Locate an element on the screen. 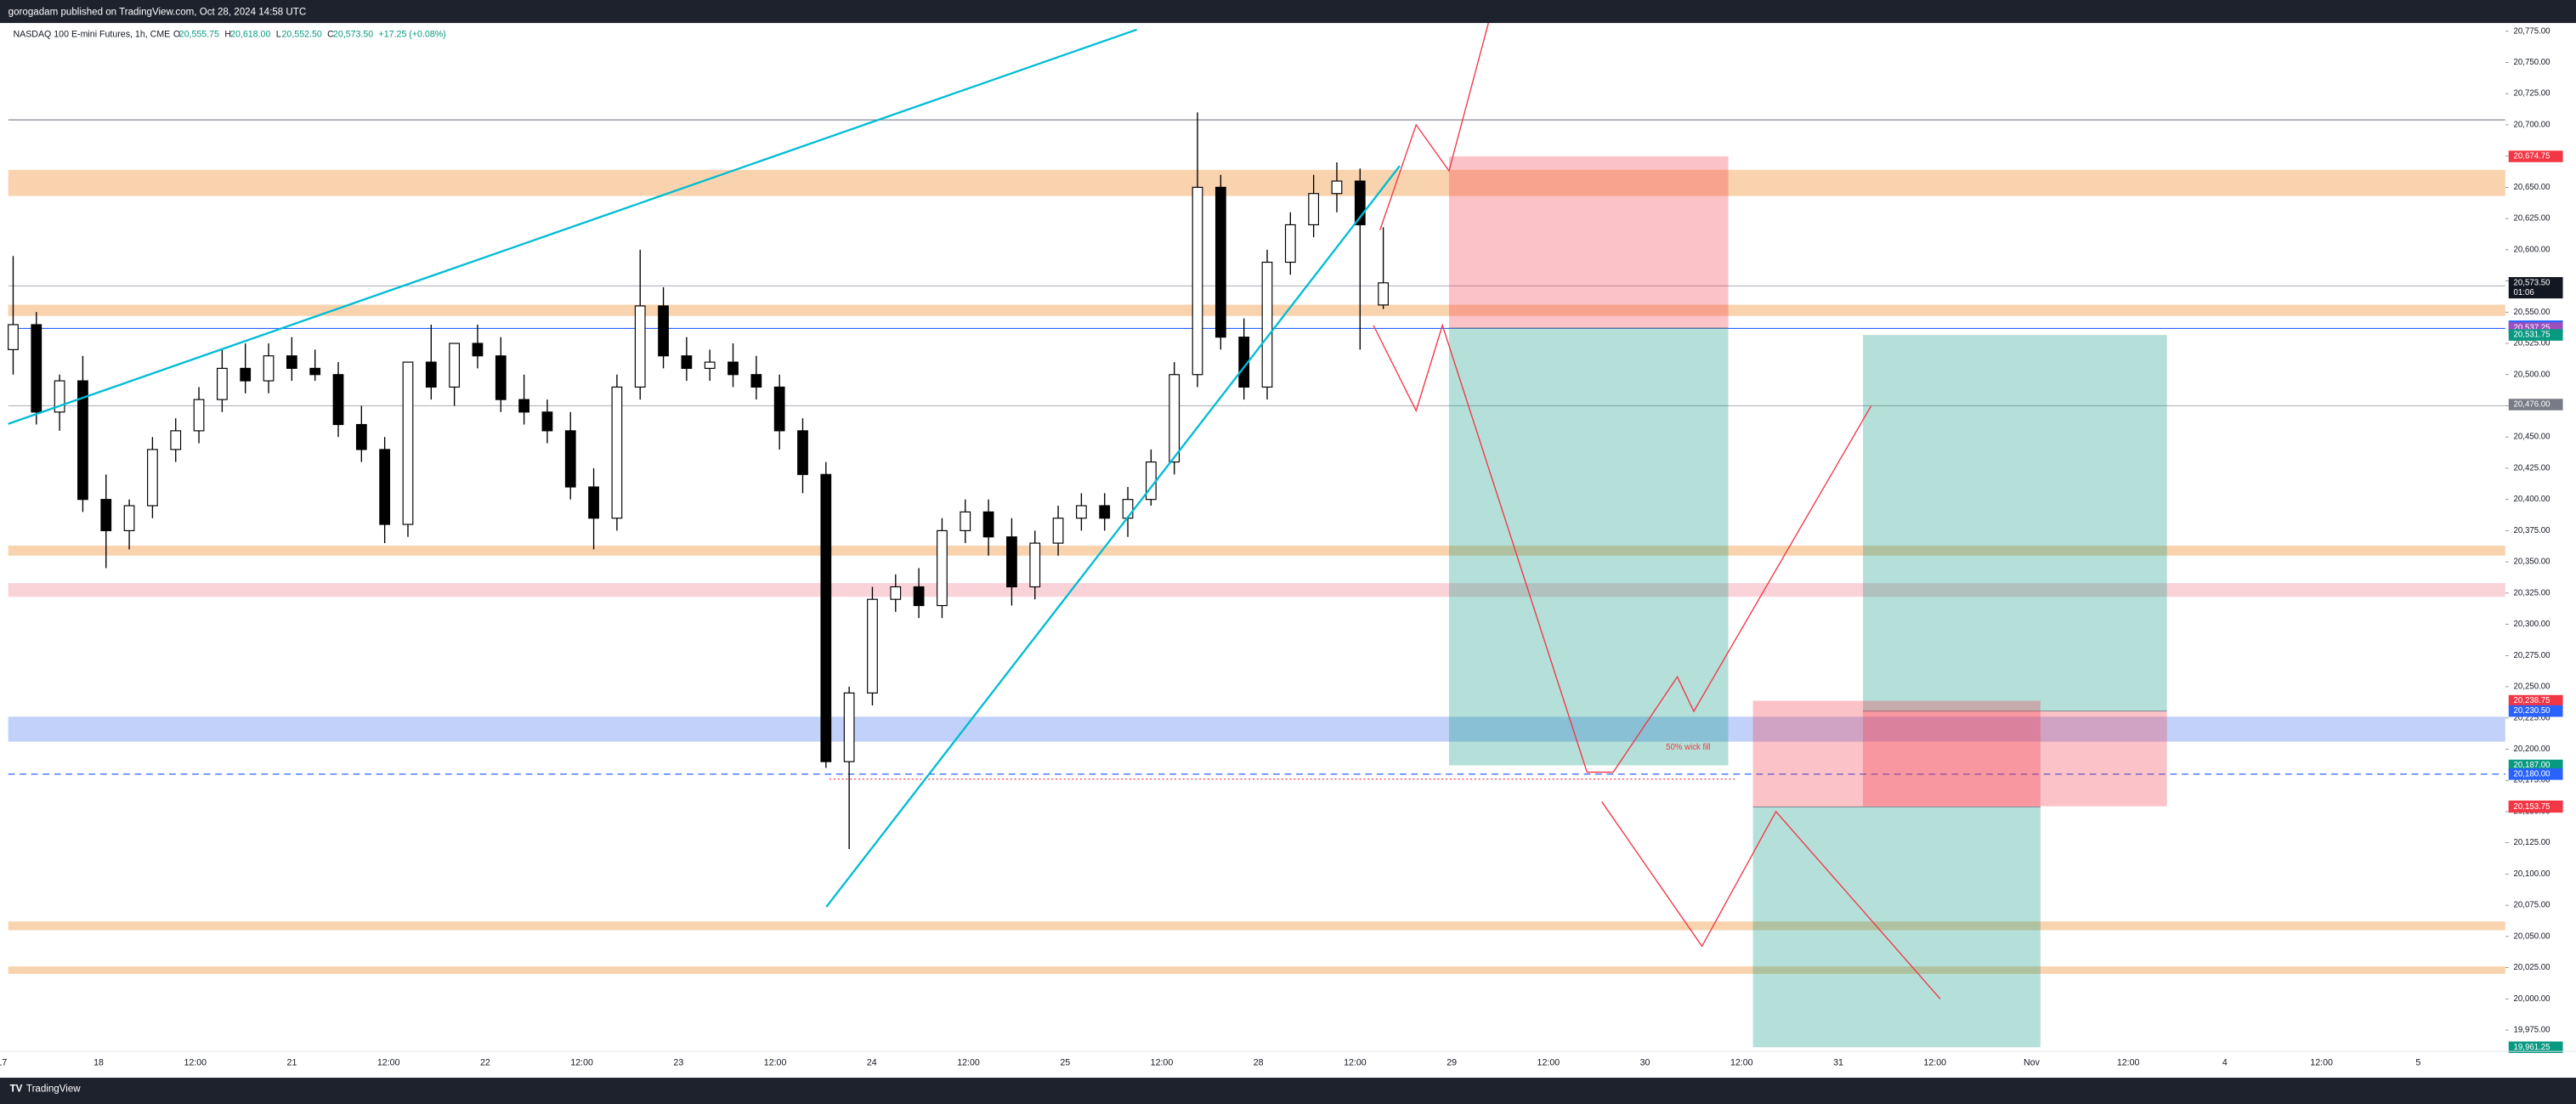 This screenshot has width=2576, height=1104. price-label: 20,180.00 is located at coordinates (2532, 773).